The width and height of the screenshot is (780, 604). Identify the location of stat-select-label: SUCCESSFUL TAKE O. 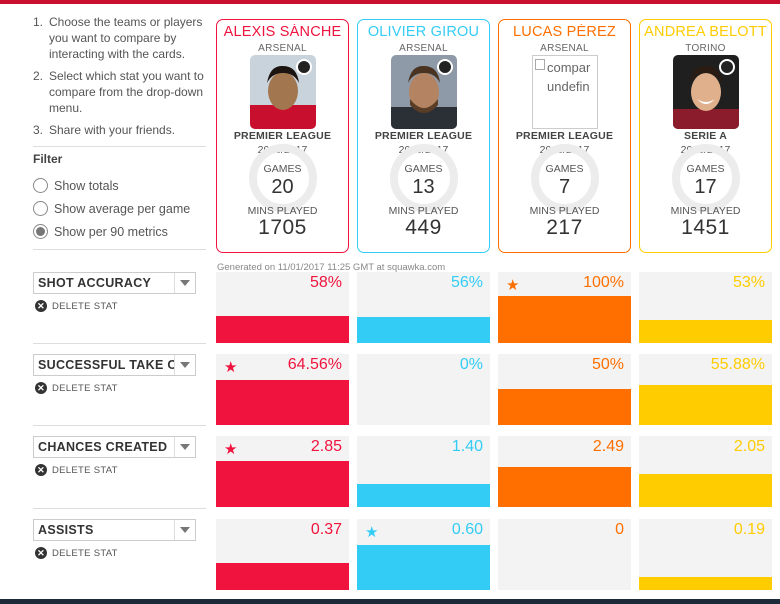
(106, 365).